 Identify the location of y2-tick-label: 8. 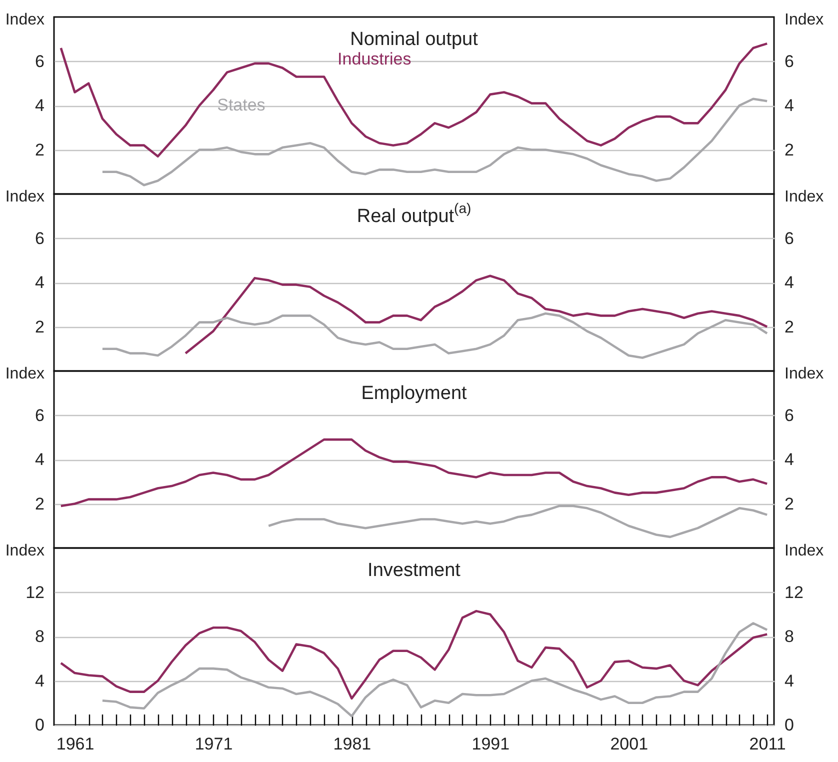
(789, 636).